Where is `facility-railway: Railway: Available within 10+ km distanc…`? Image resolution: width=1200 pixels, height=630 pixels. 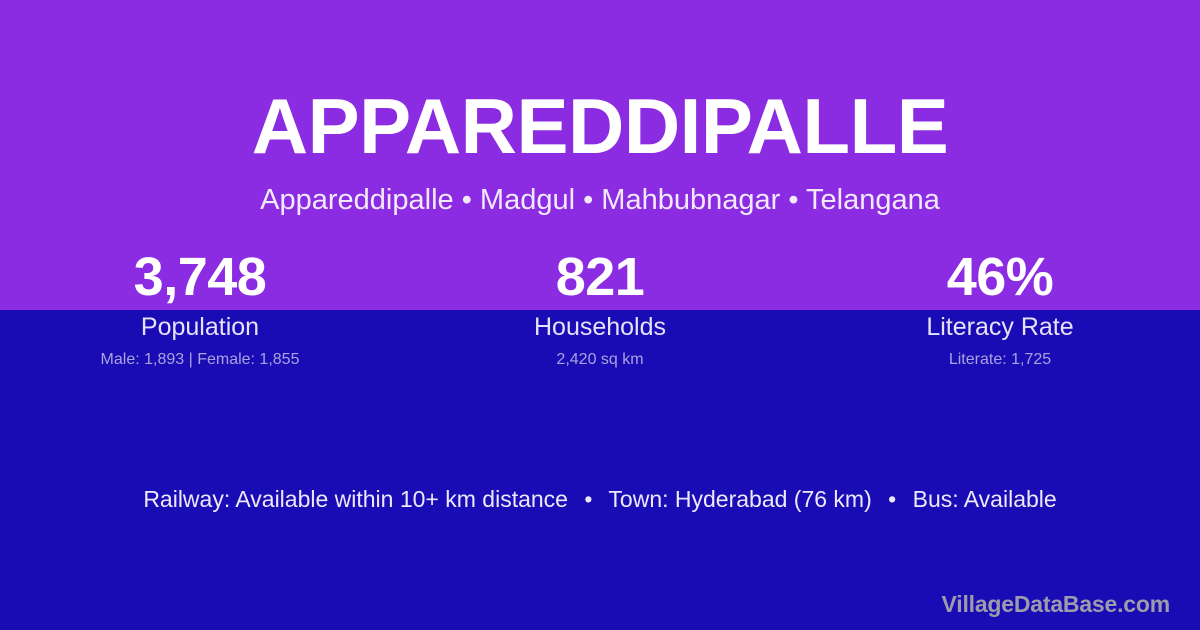 facility-railway: Railway: Available within 10+ km distanc… is located at coordinates (355, 499).